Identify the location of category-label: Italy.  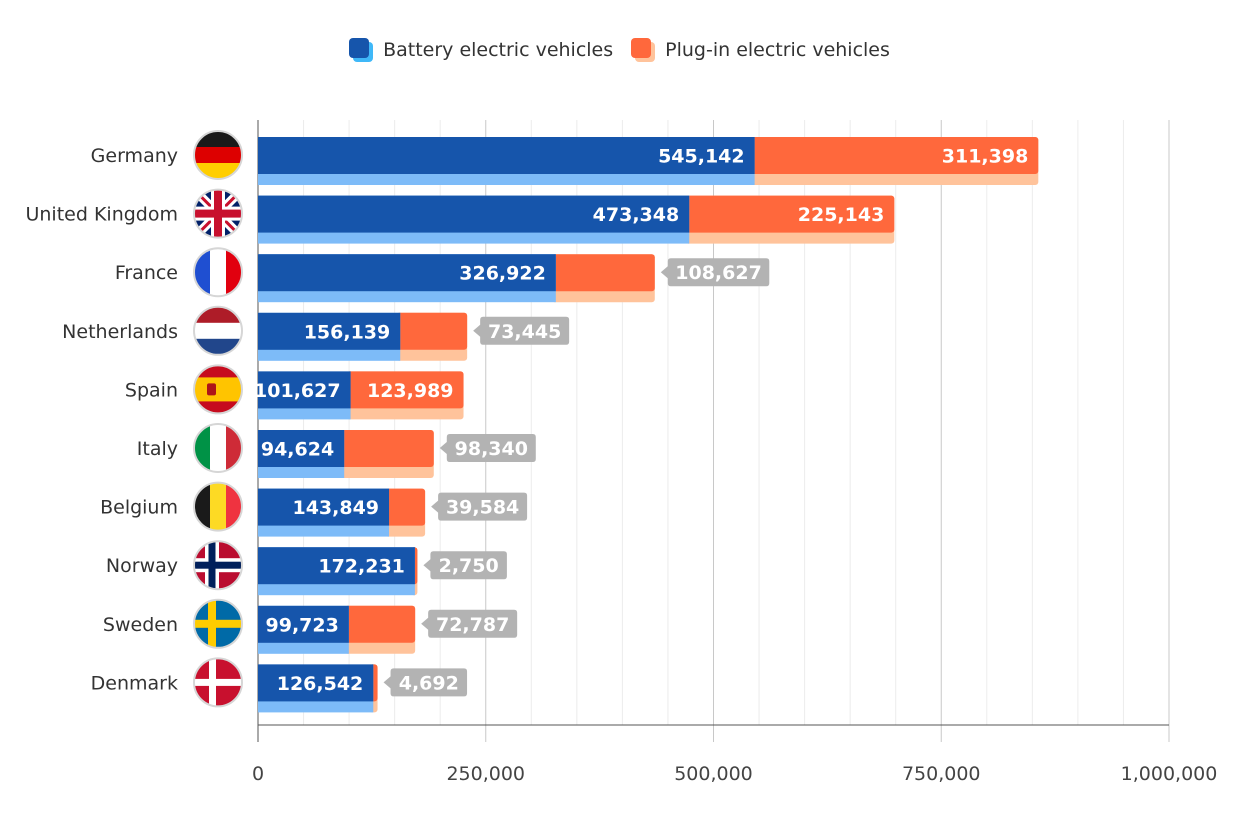
(157, 449).